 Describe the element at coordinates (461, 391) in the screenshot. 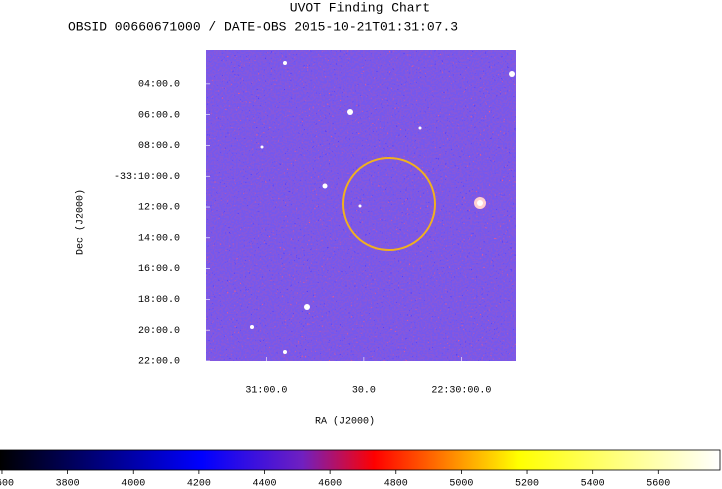

I see `x-tick-label: 22:30:00.0` at that location.